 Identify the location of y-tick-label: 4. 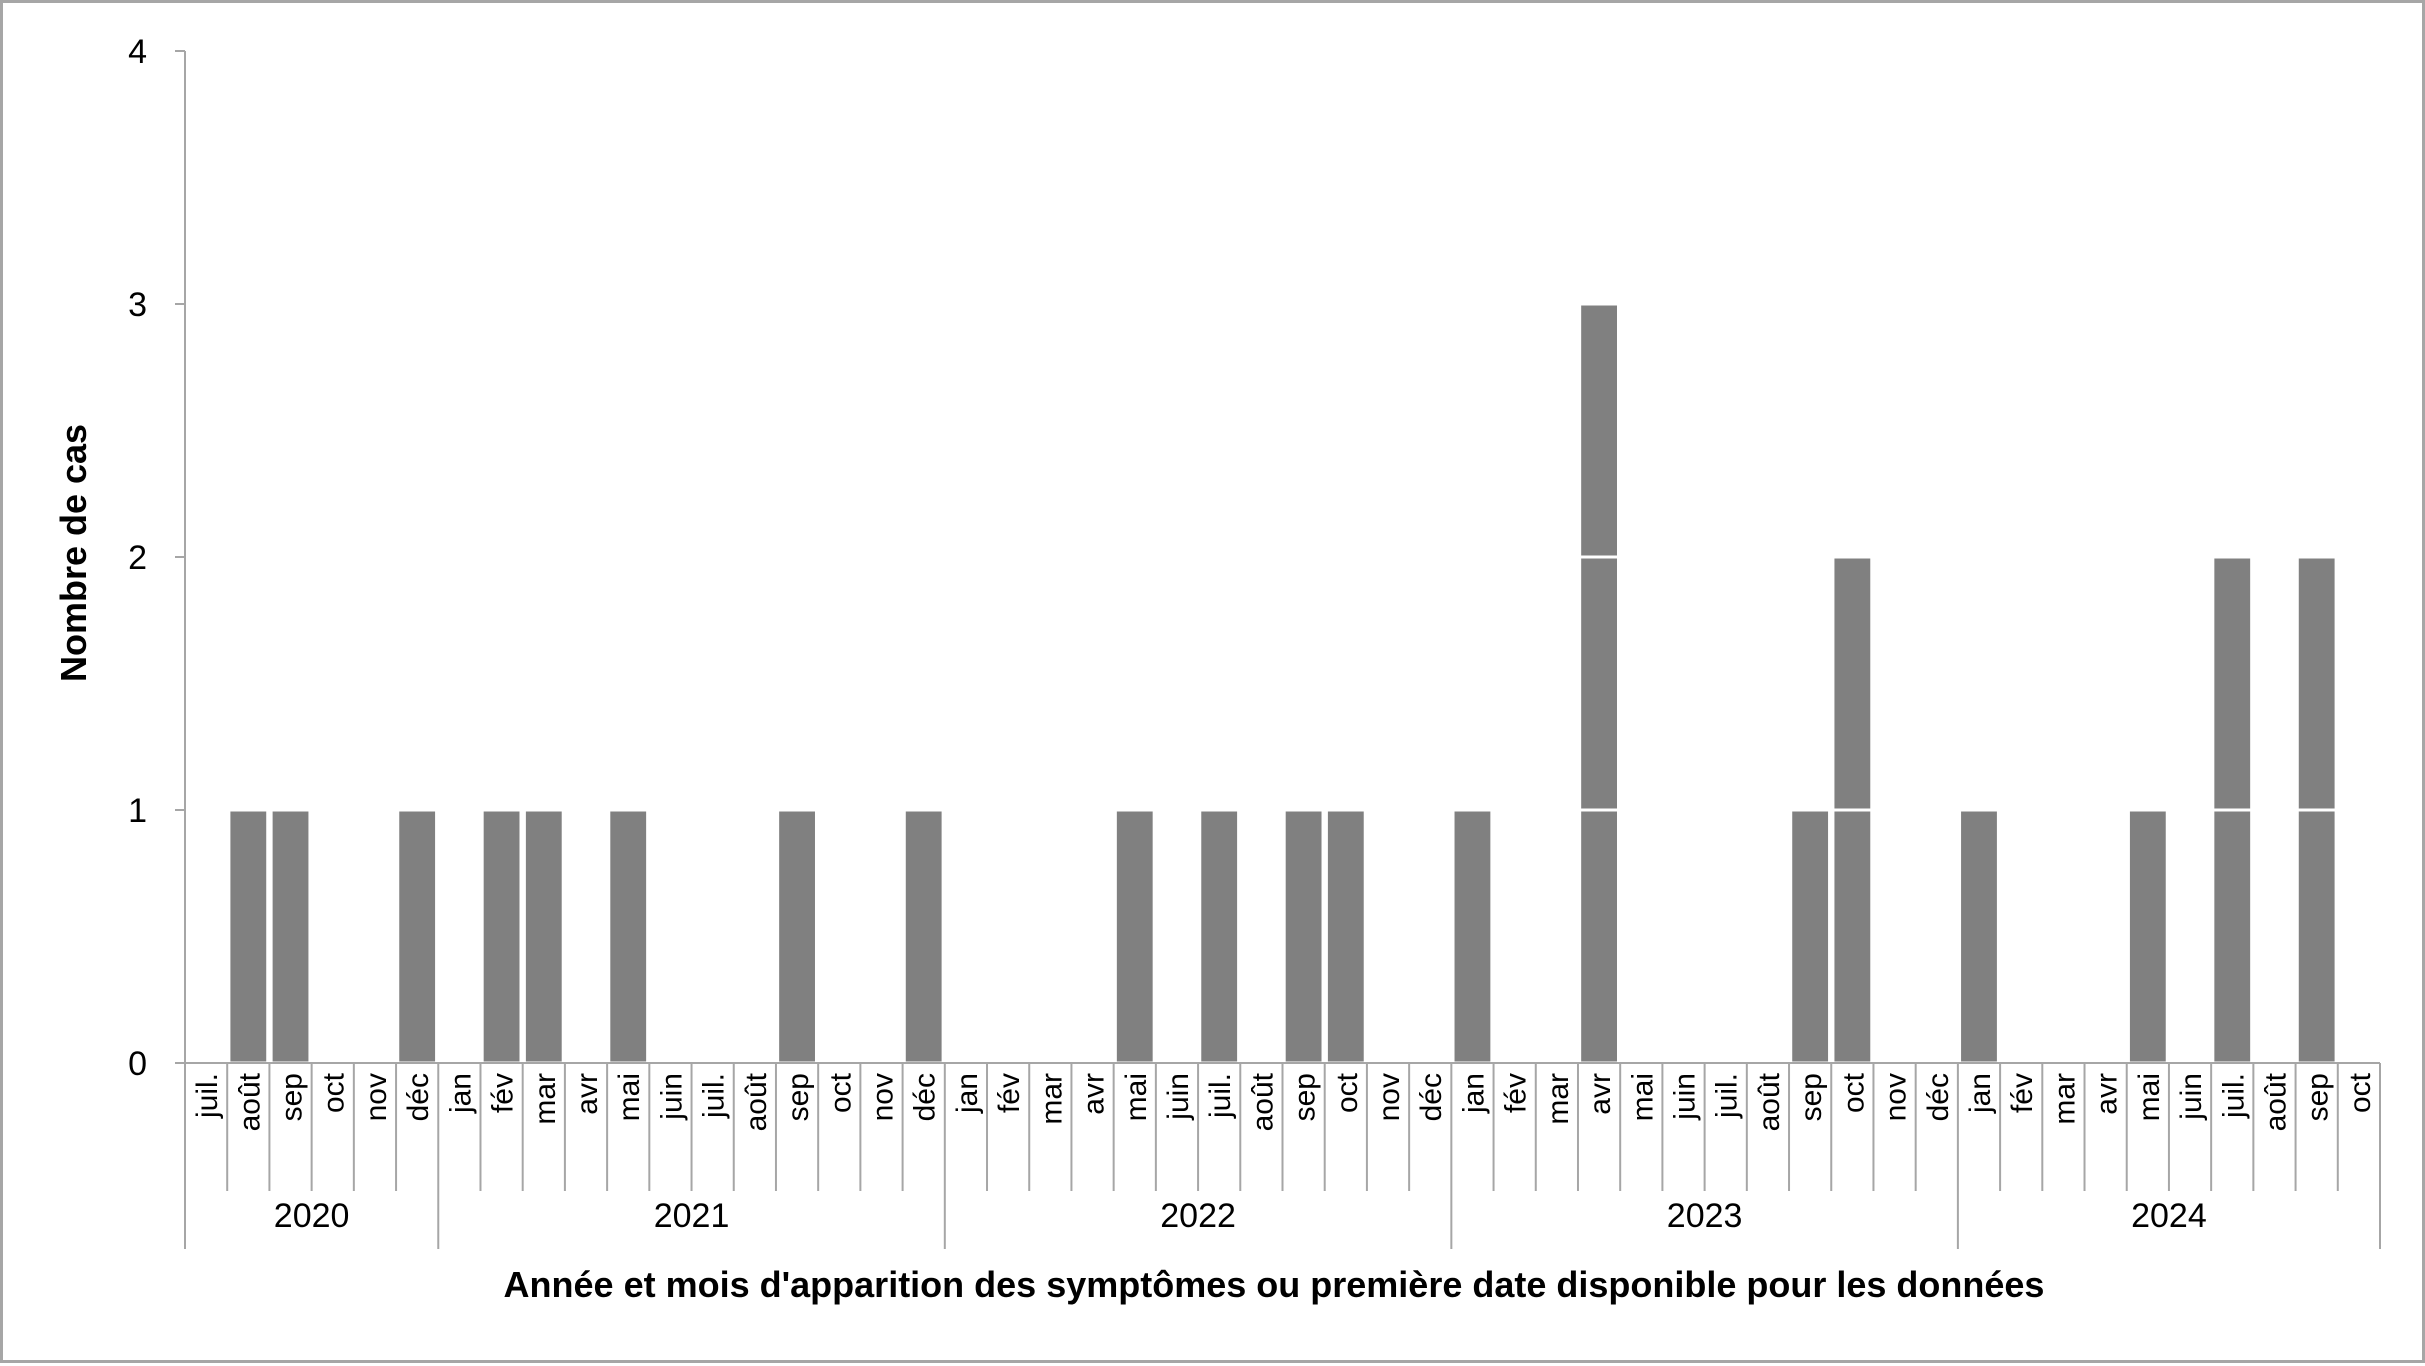
(137, 52).